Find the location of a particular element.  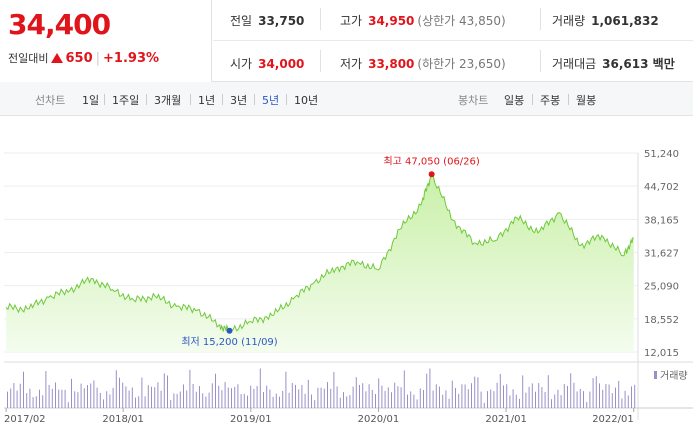

max-annotation: 최고 47,050 (06/26) is located at coordinates (431, 161).